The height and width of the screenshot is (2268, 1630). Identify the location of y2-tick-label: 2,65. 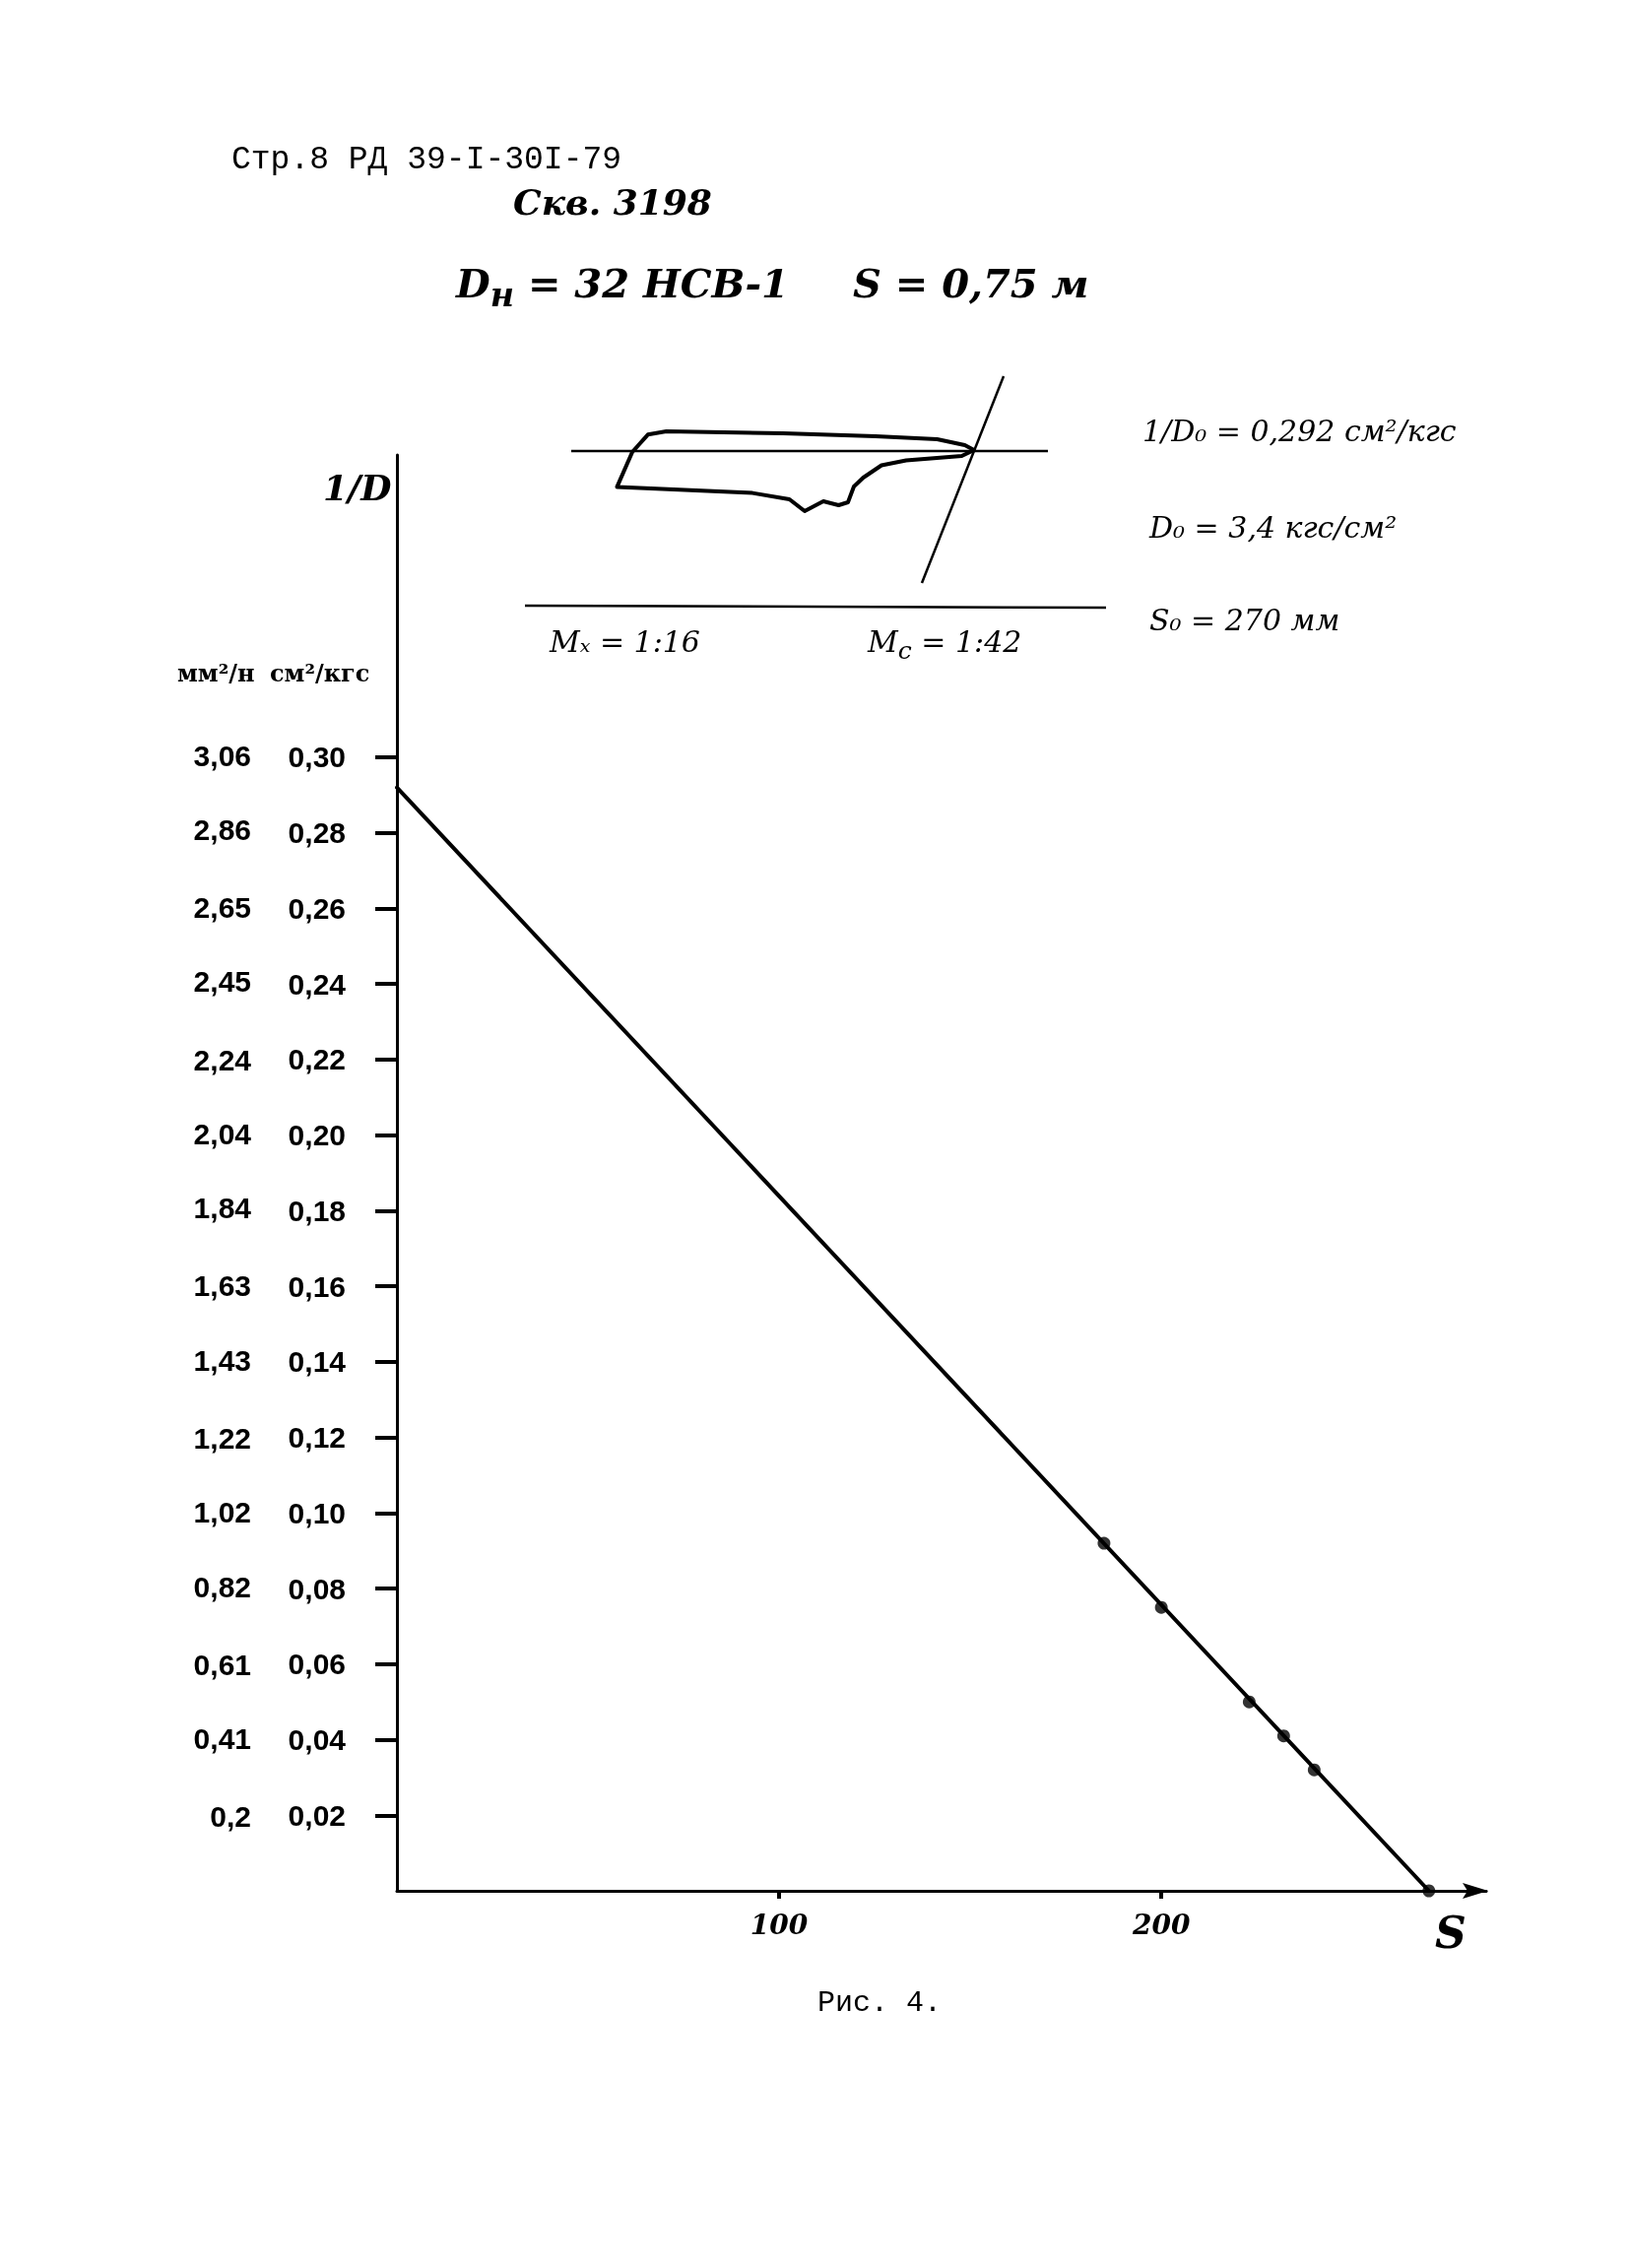
(222, 908).